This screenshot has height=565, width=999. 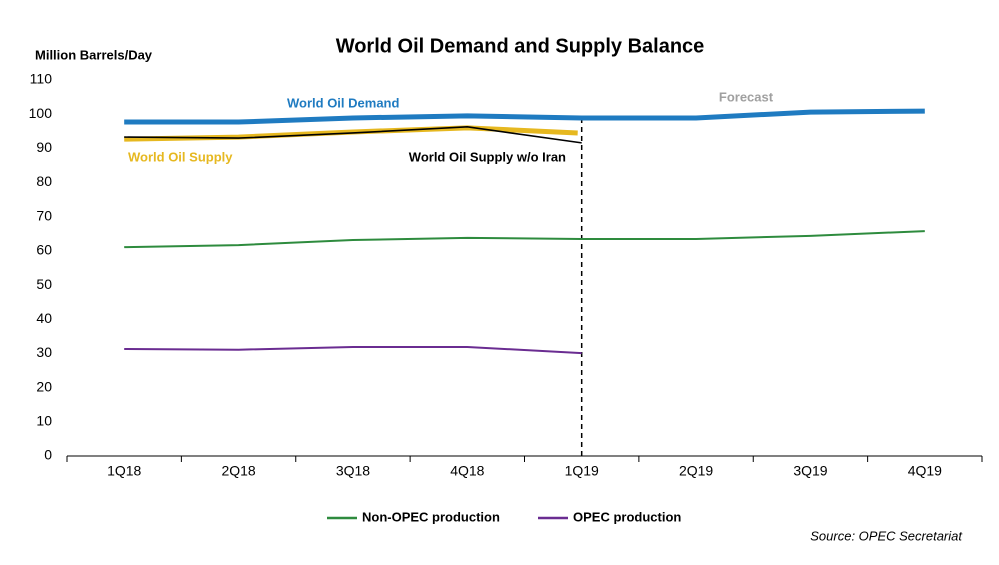 I want to click on x-tick-label: 1Q18, so click(x=124, y=471).